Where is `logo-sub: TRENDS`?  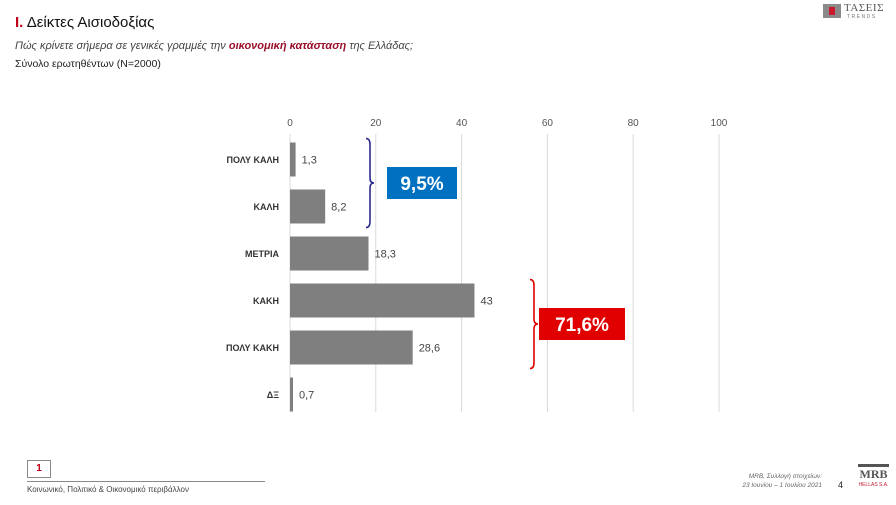
logo-sub: TRENDS is located at coordinates (862, 17).